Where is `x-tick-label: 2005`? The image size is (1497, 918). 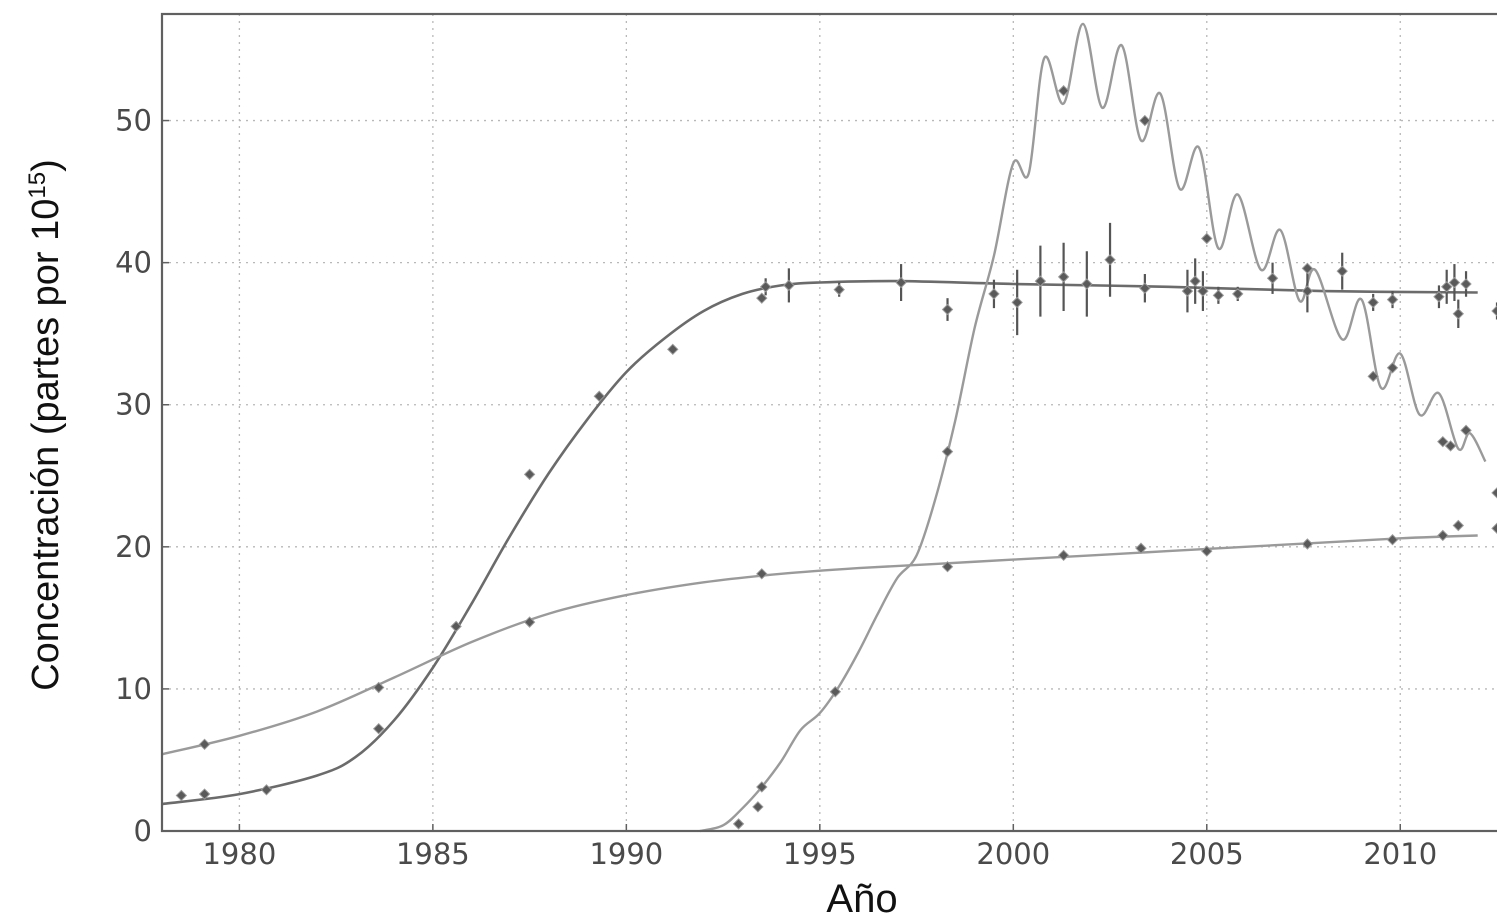
x-tick-label: 2005 is located at coordinates (1207, 854).